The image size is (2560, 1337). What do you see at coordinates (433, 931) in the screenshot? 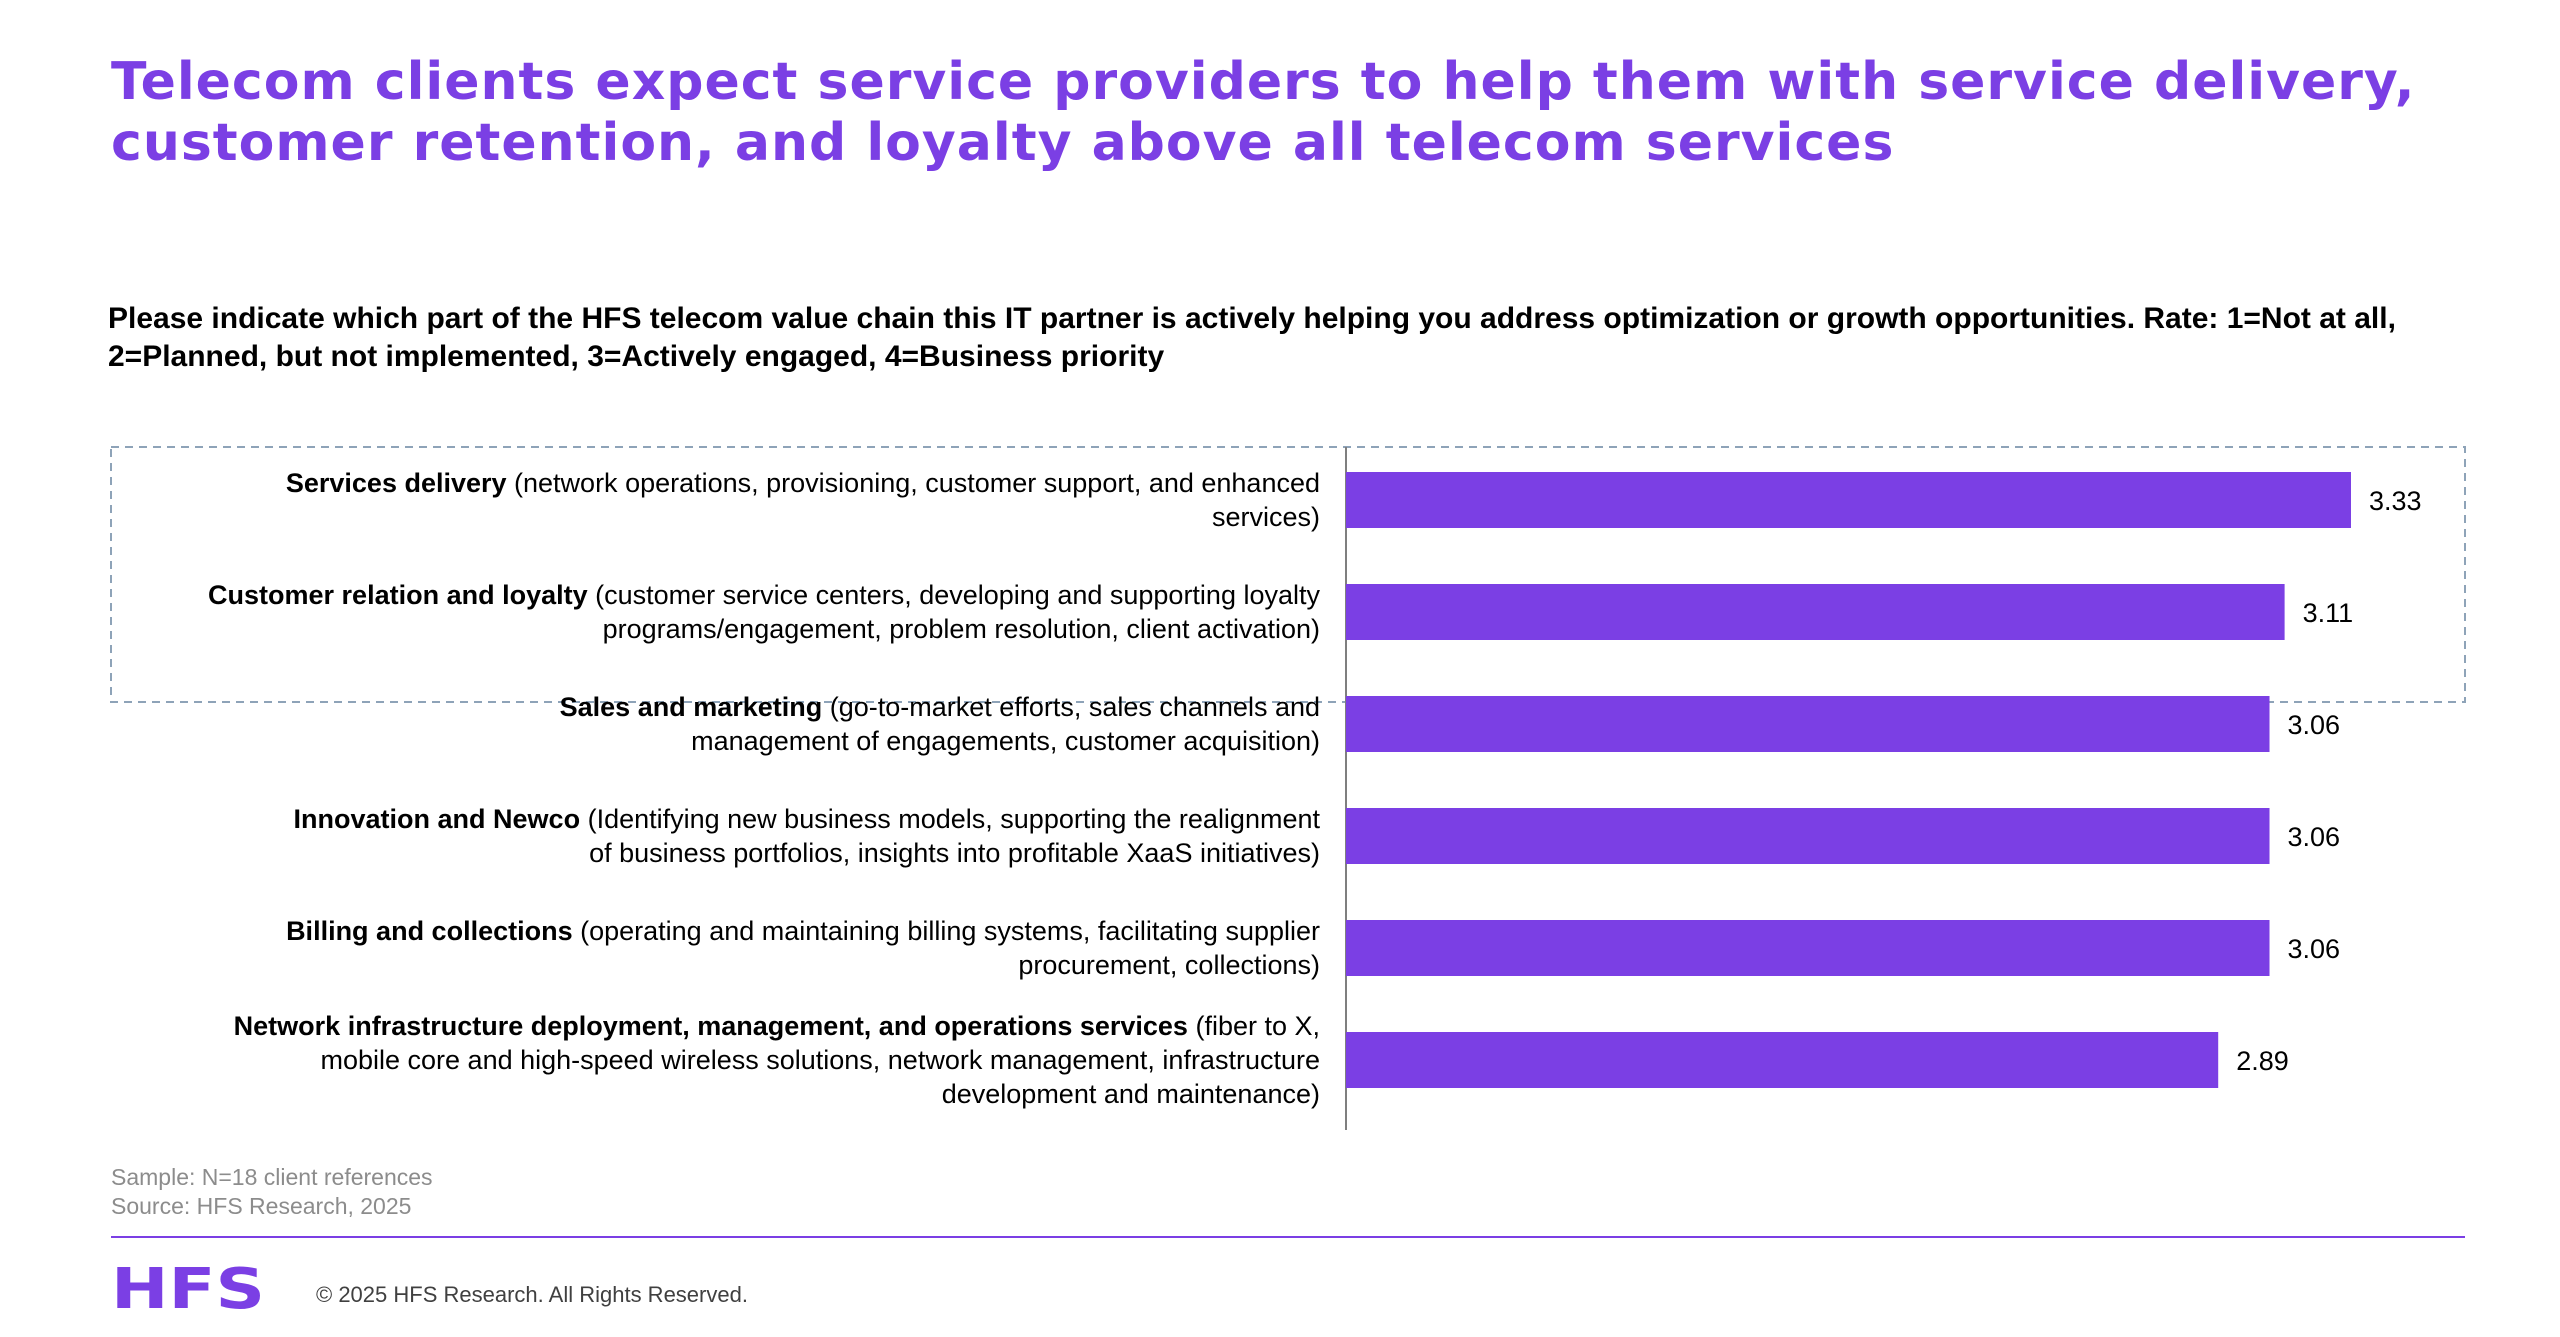
I see `category-name: Billing and collections` at bounding box center [433, 931].